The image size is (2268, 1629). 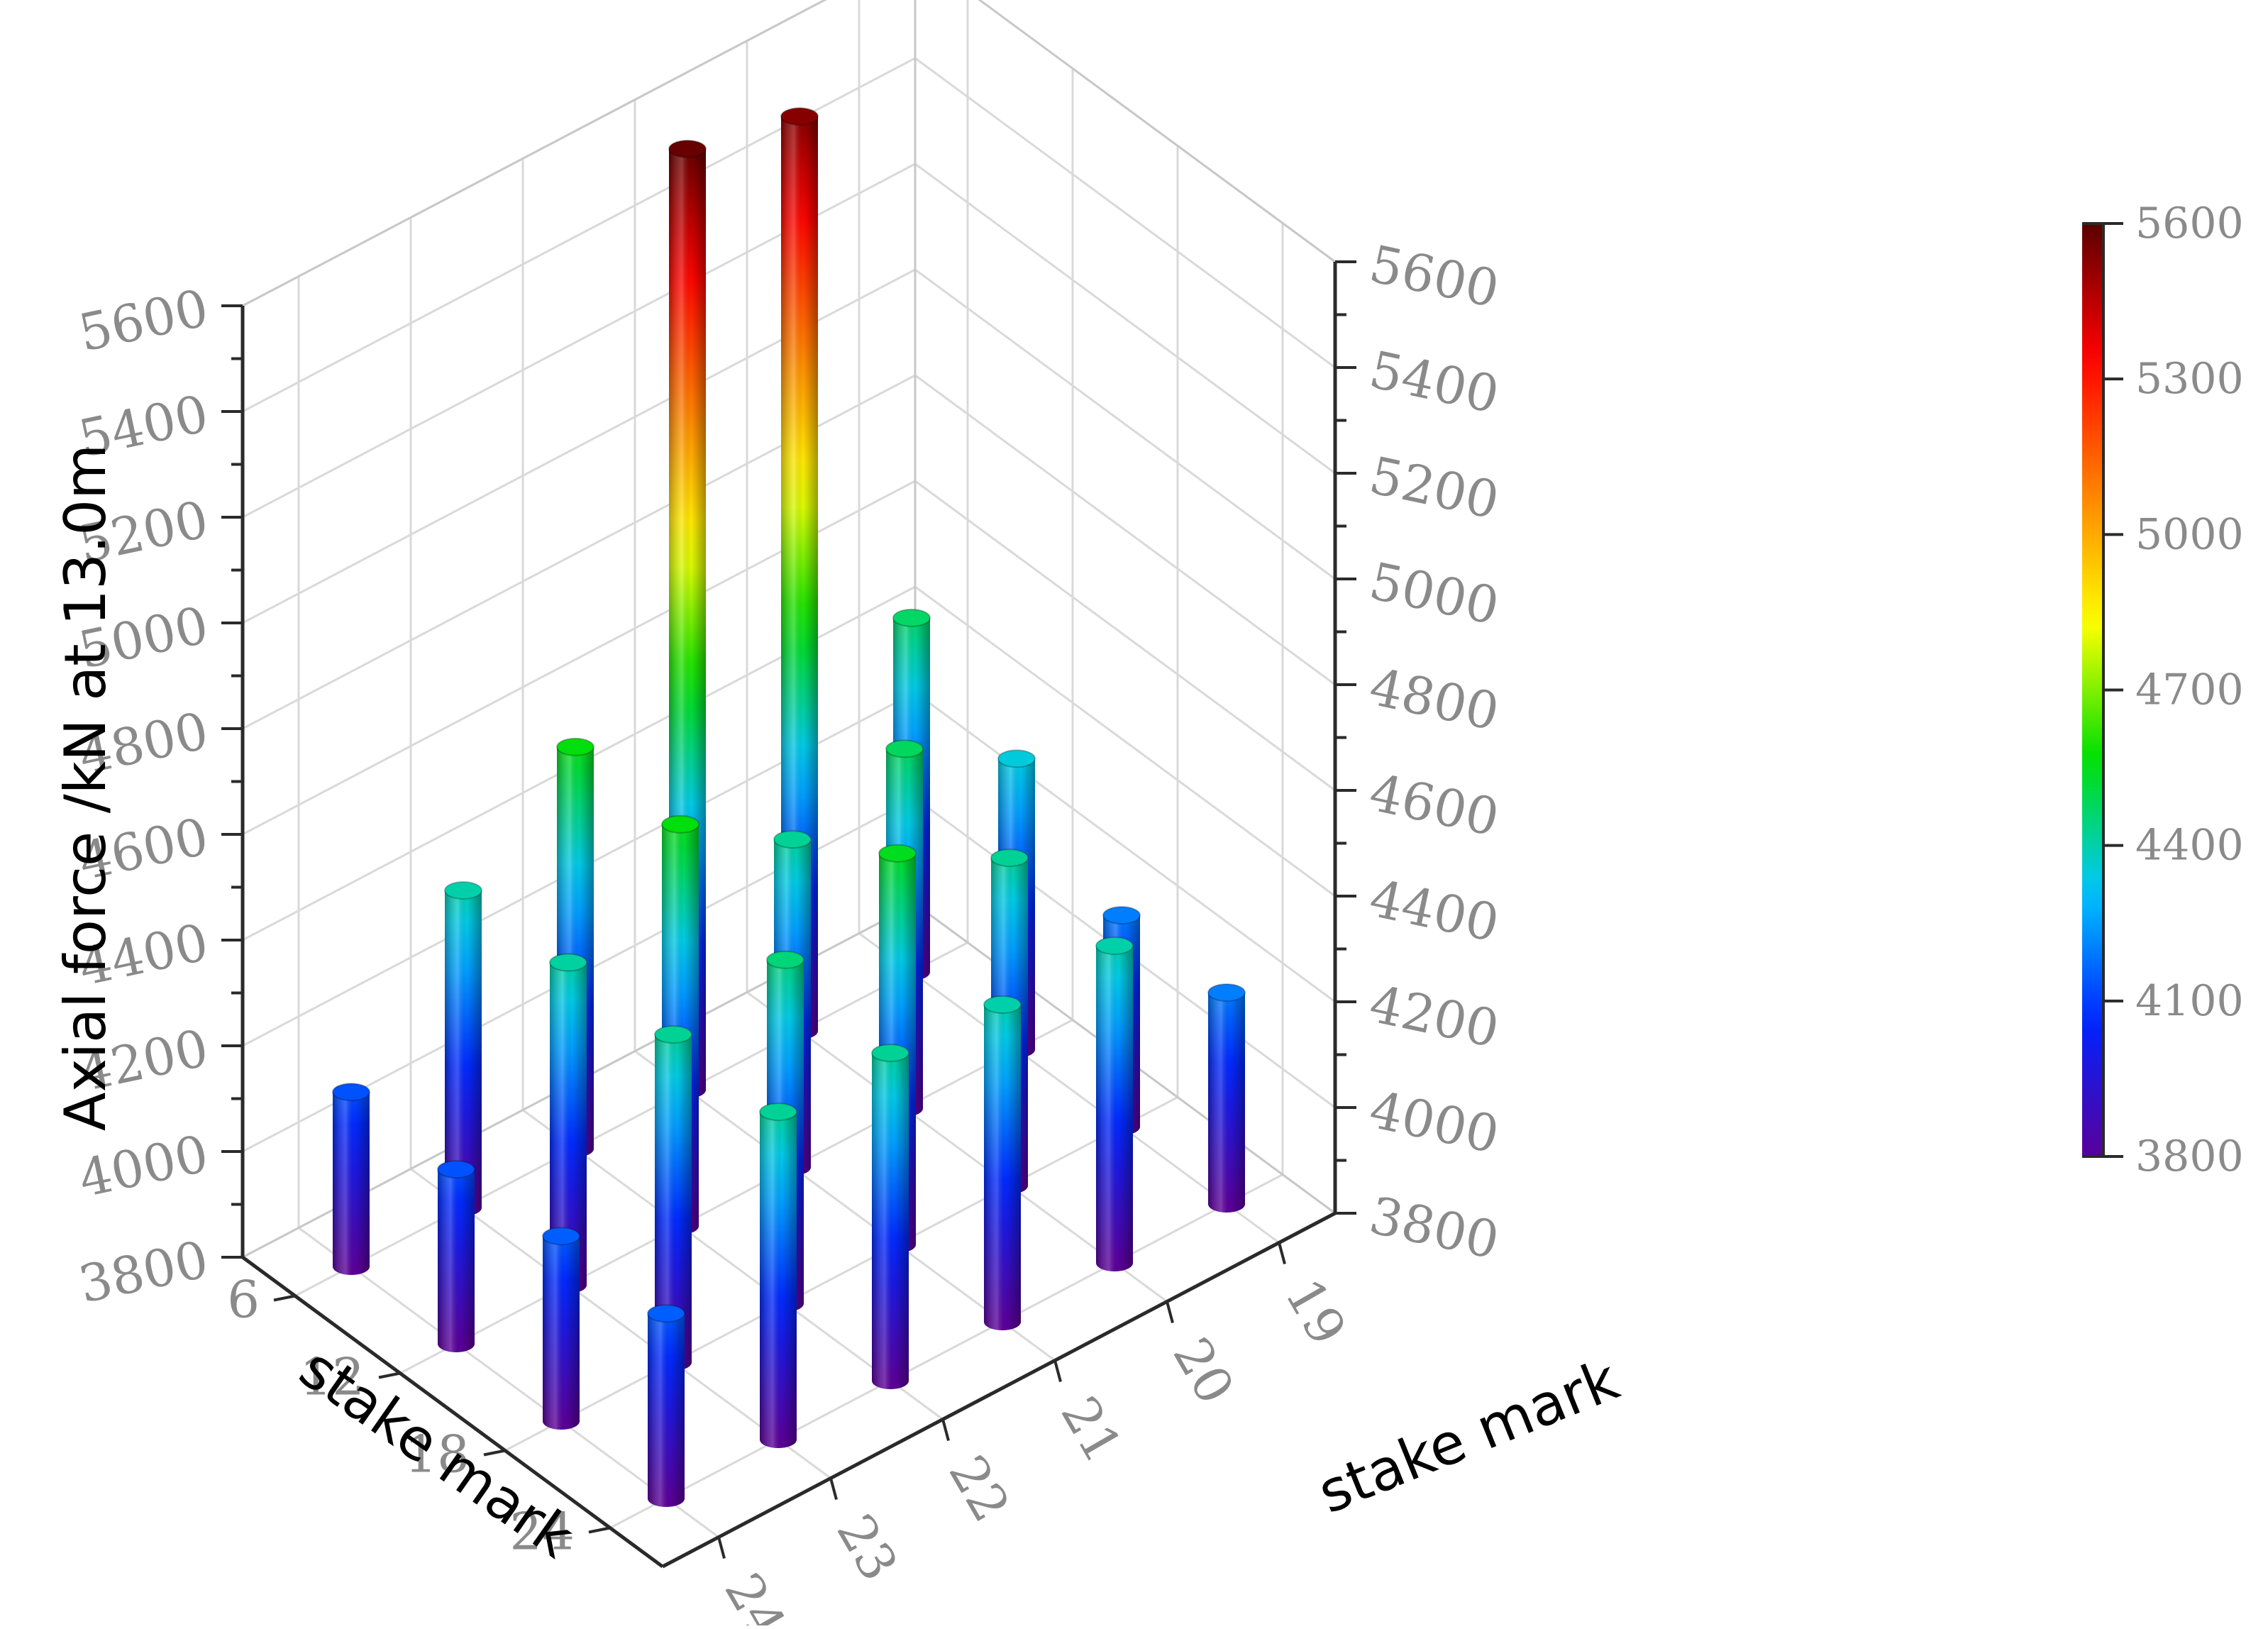 I want to click on y-tick-label: 24, so click(x=542, y=1532).